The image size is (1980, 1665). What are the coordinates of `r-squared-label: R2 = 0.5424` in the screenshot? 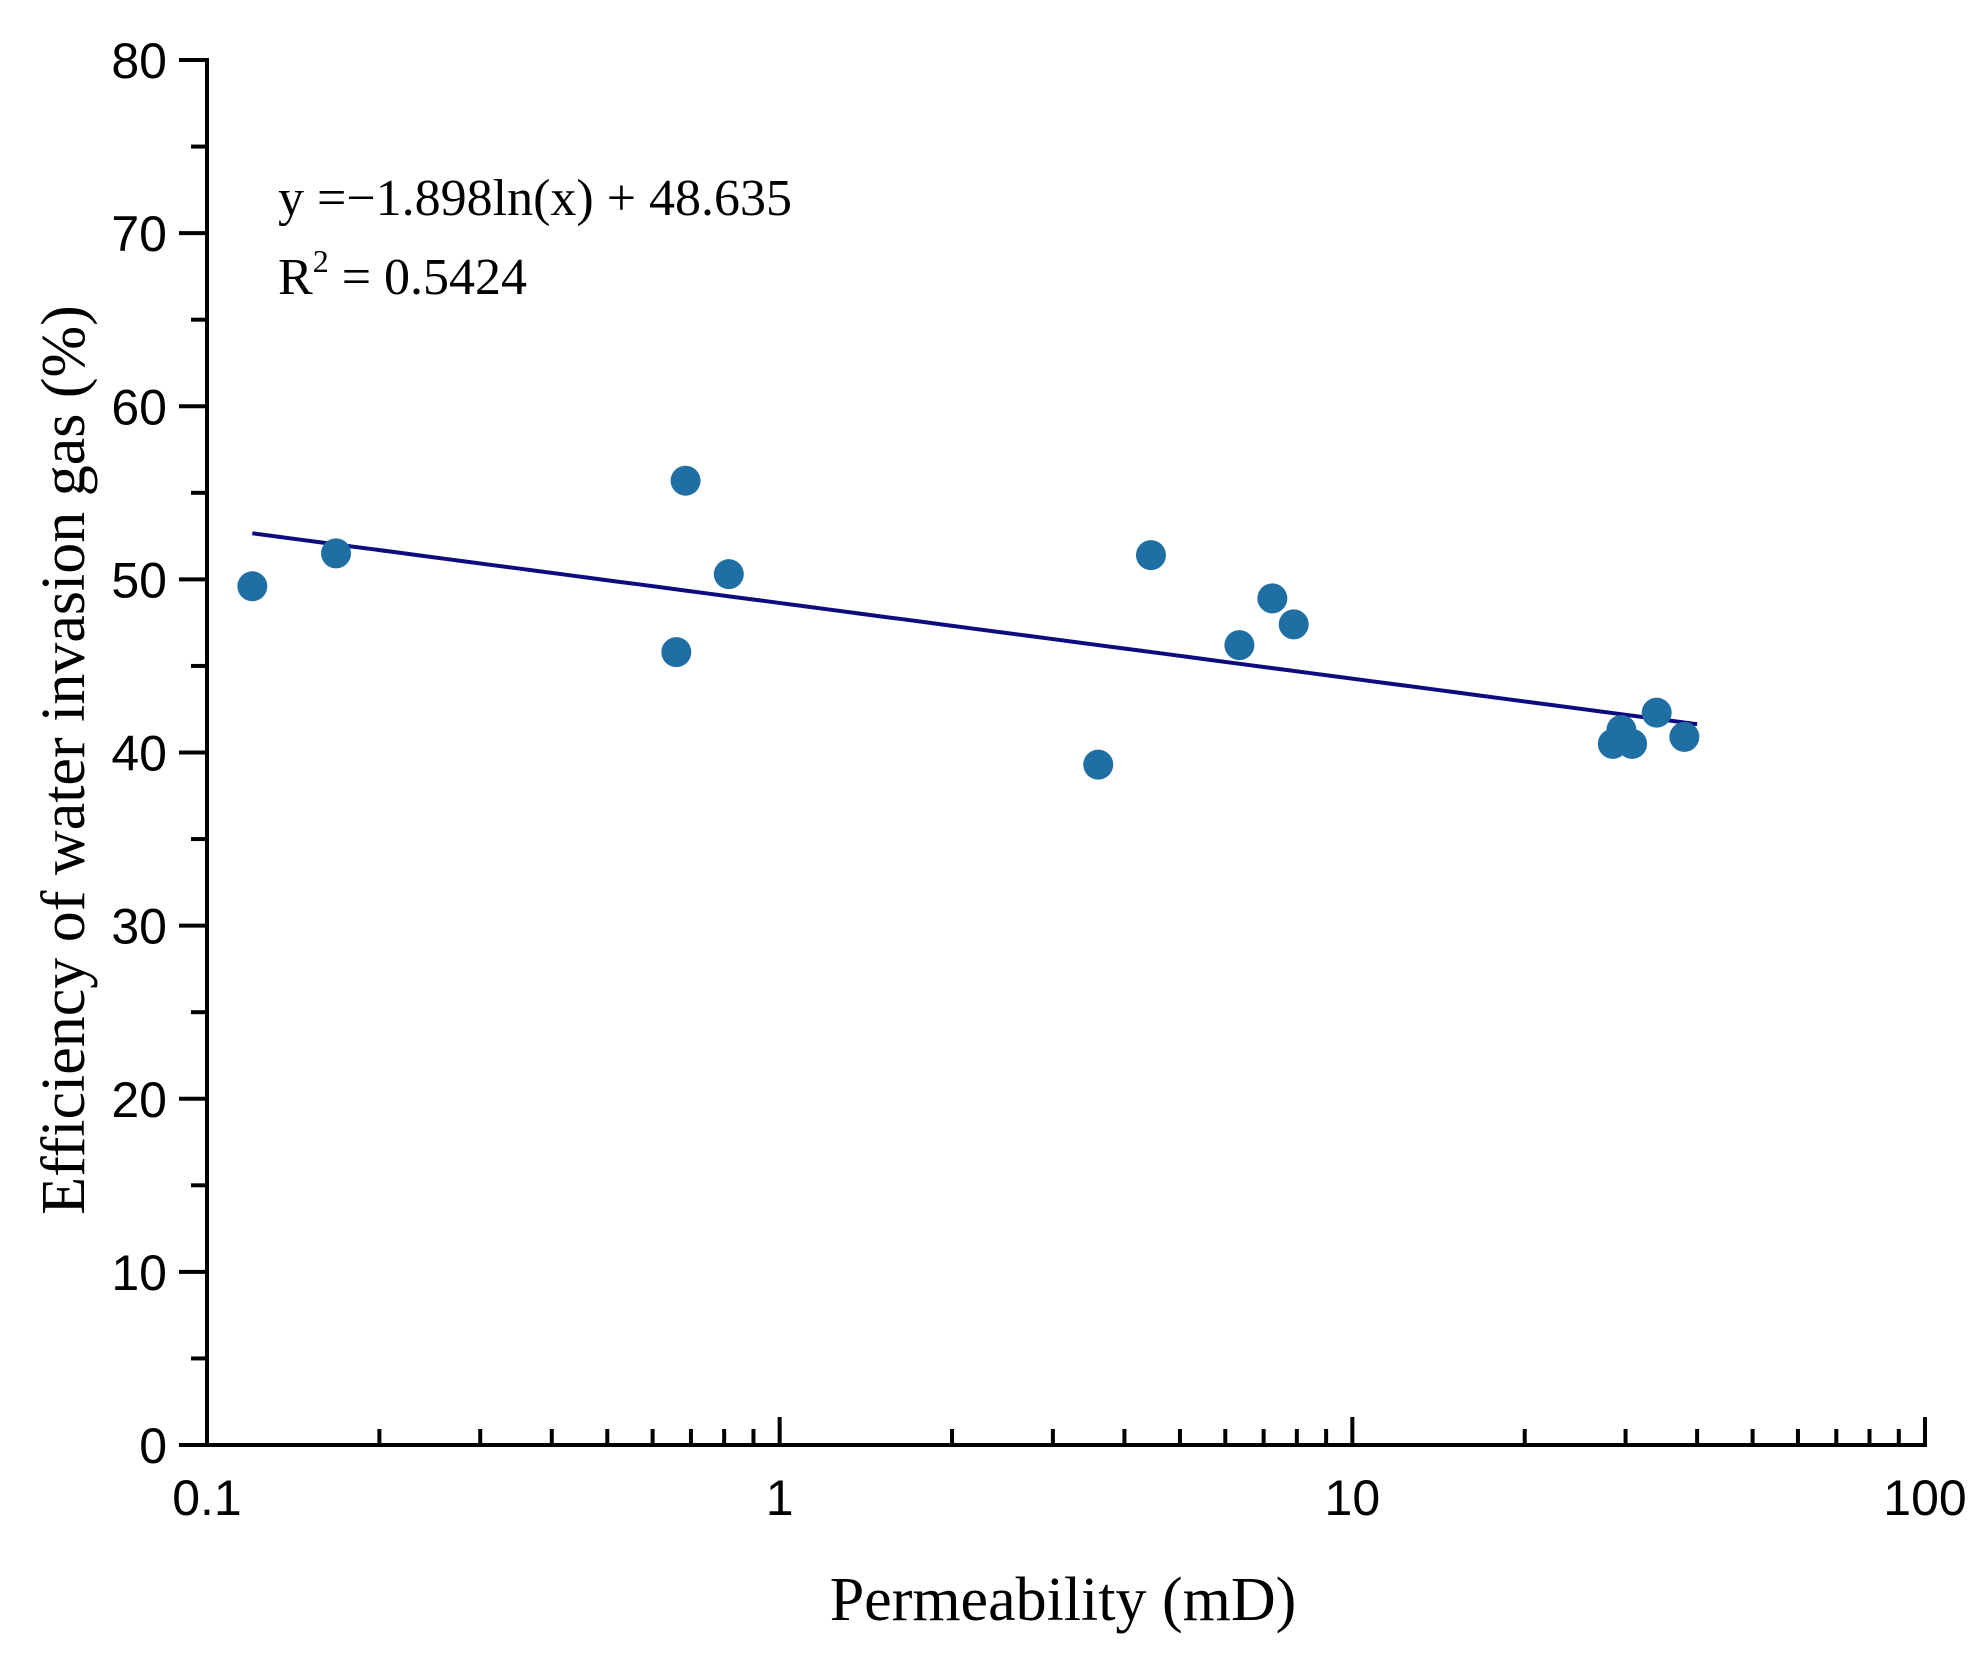 It's located at (402, 274).